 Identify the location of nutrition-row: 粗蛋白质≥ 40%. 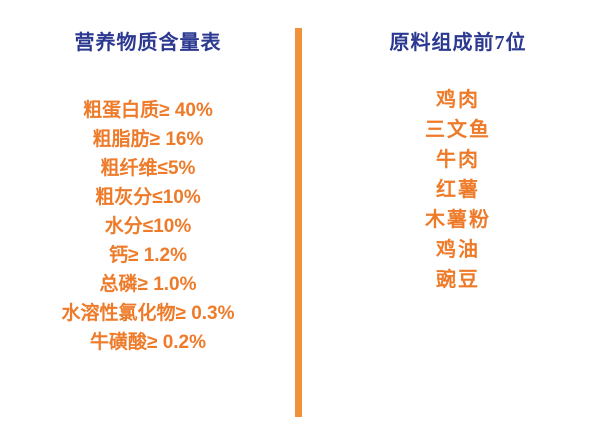
(148, 110).